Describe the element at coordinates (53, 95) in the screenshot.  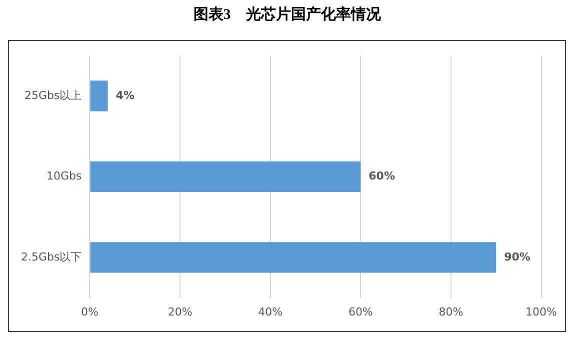
I see `y-tick-label: 25Gbs以上` at that location.